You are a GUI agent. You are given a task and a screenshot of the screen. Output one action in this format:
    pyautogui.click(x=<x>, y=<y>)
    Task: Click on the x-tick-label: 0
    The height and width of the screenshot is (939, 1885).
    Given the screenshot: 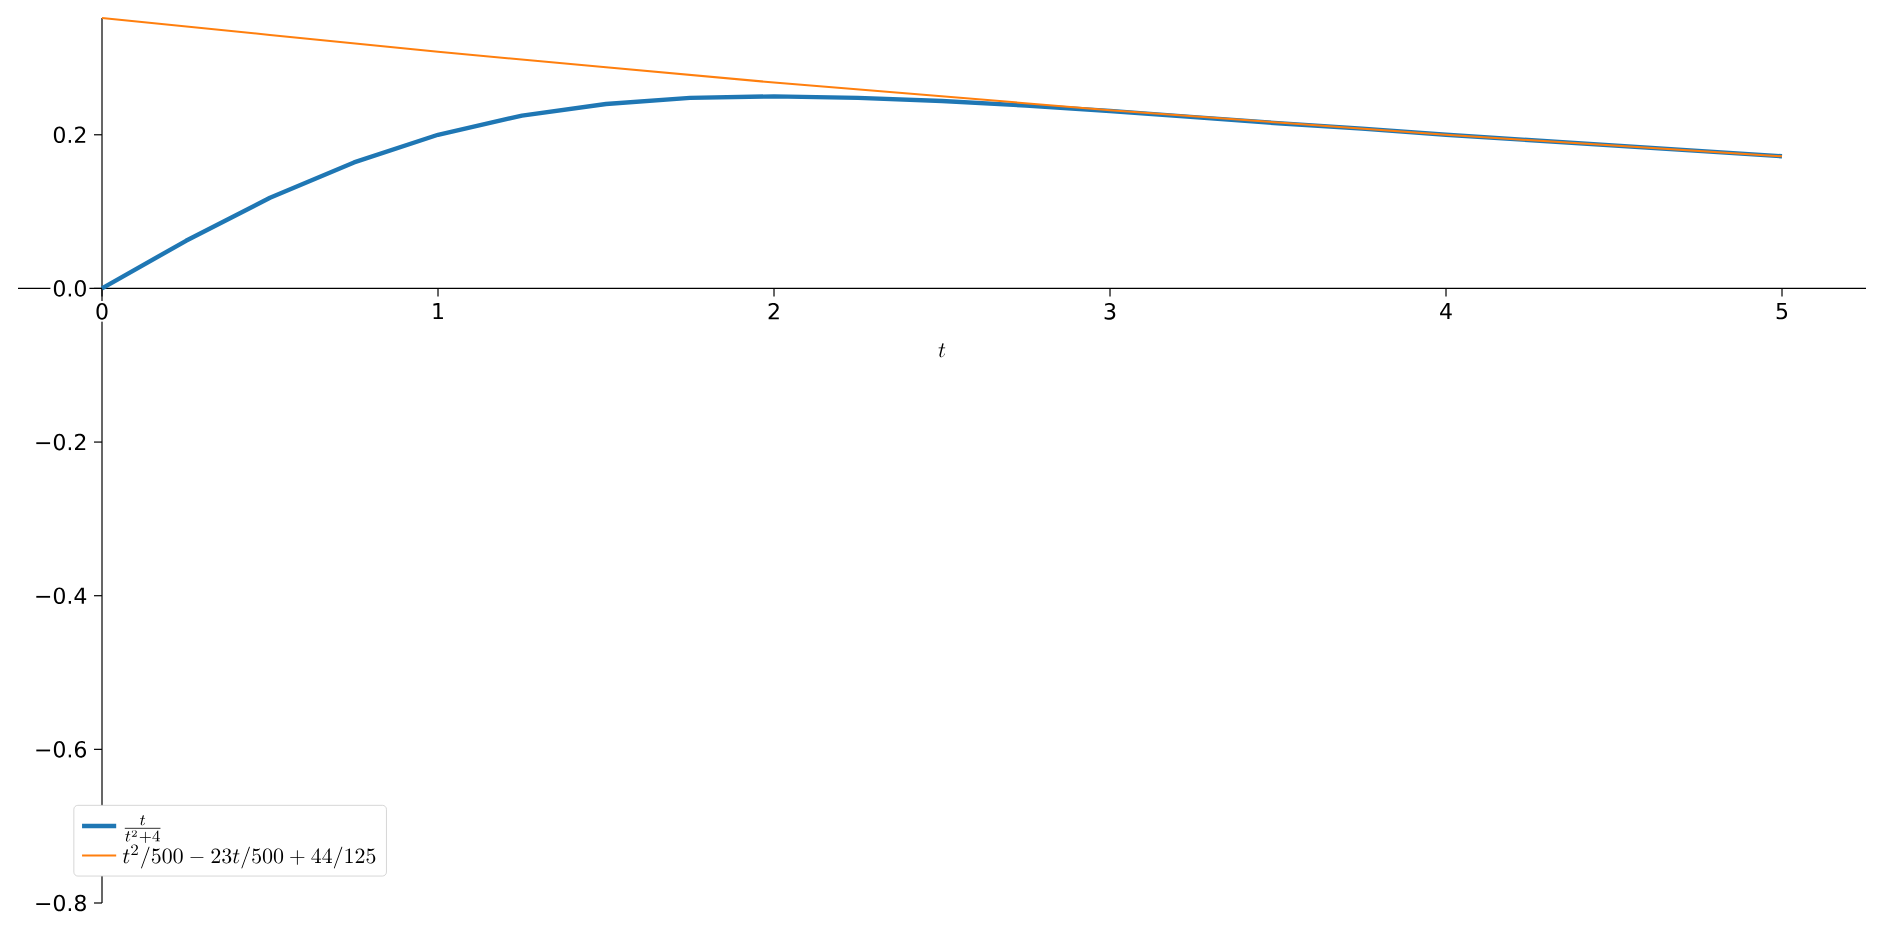 What is the action you would take?
    pyautogui.click(x=102, y=311)
    